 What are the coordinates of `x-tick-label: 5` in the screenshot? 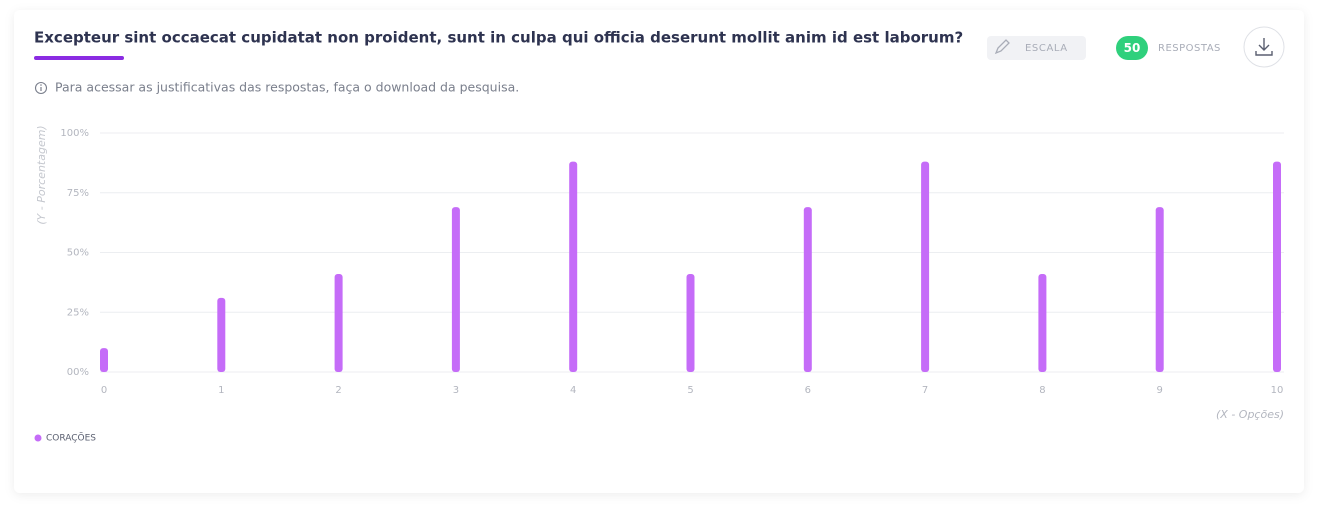 It's located at (690, 390).